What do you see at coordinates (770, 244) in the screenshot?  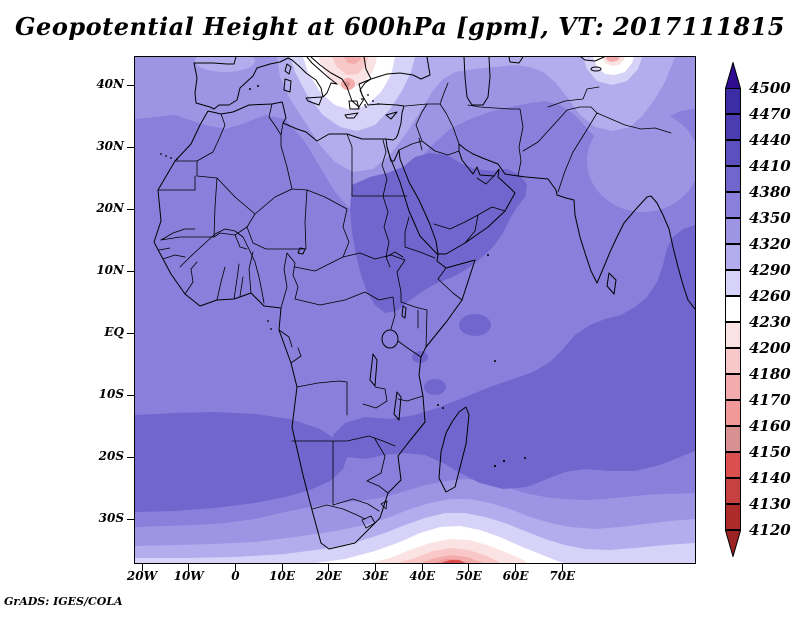 I see `colorbar-tick-label: 4320` at bounding box center [770, 244].